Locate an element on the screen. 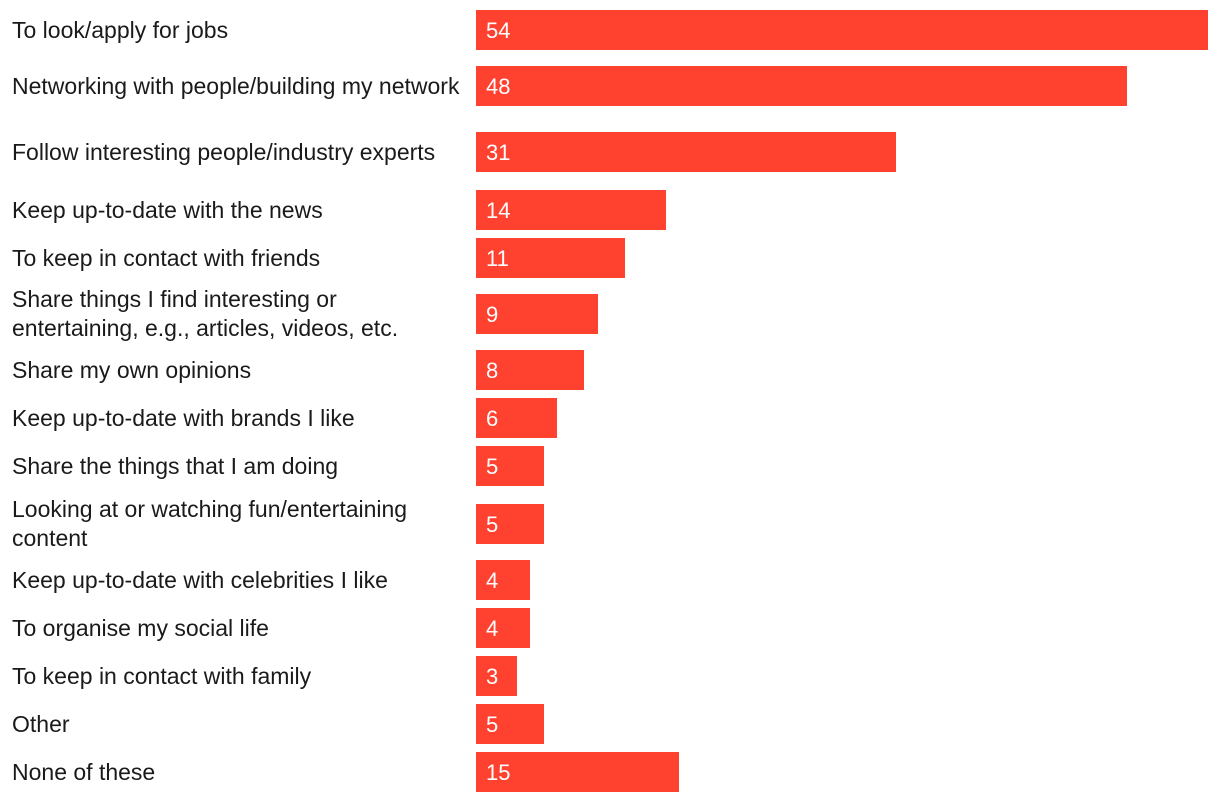  category-label: To keep in contact with family is located at coordinates (162, 675).